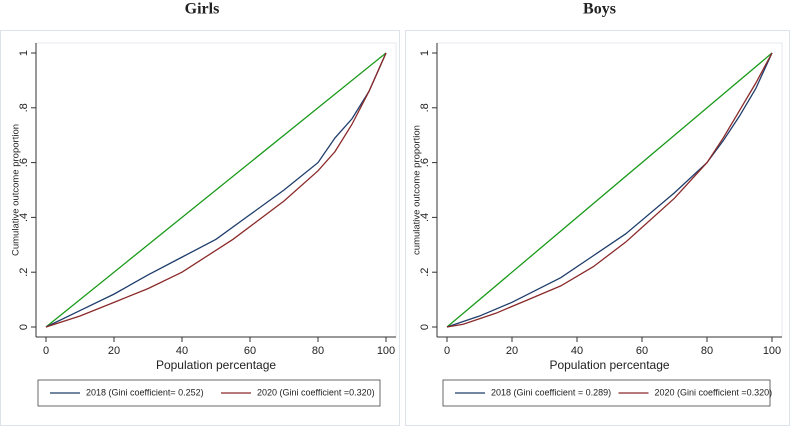 The height and width of the screenshot is (427, 790). Describe the element at coordinates (551, 392) in the screenshot. I see `legend-label: 2018 (Gini coefficient = 0.289)` at that location.